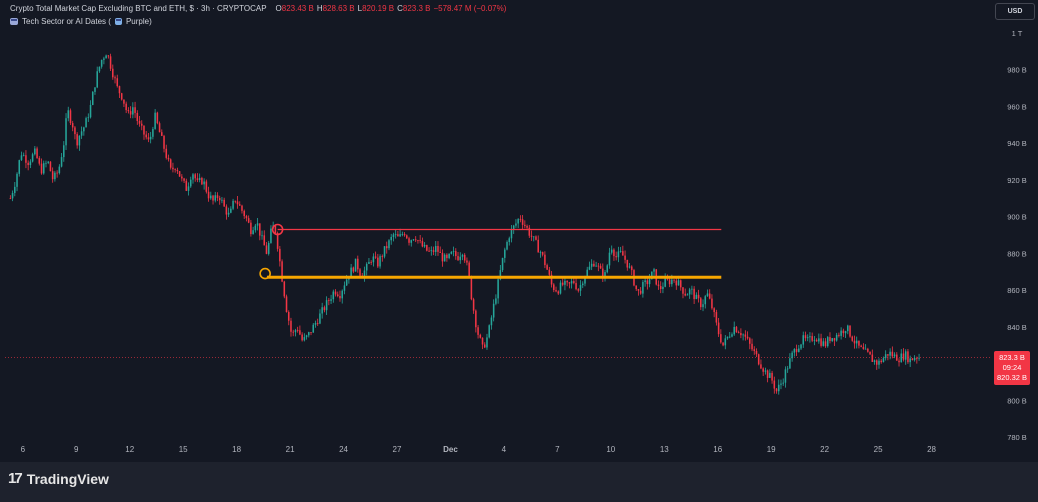 Image resolution: width=1038 pixels, height=502 pixels. I want to click on tradingview-logo: 17 TradingView, so click(58, 478).